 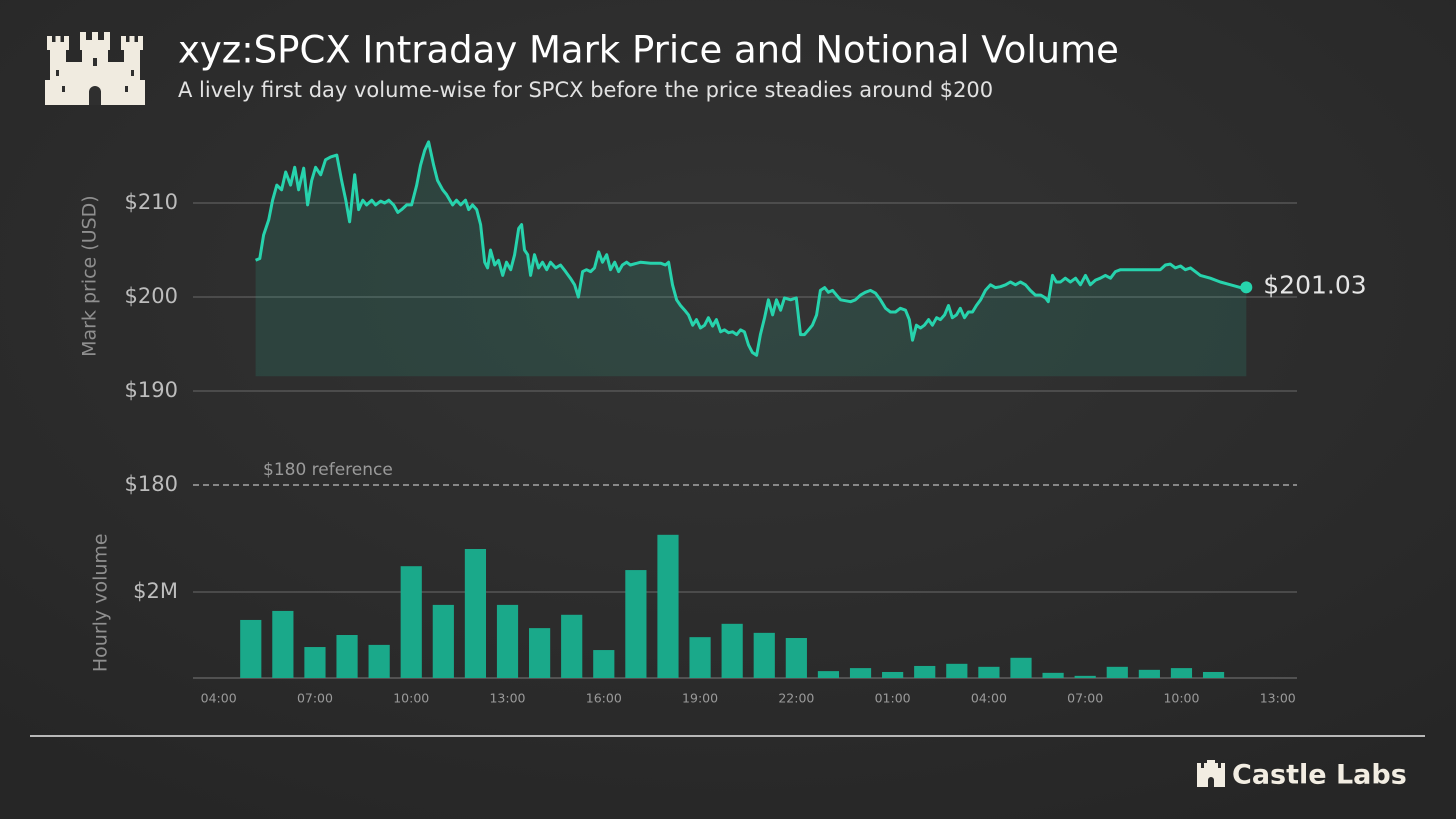 I want to click on brand-name: Castle Labs, so click(x=1319, y=775).